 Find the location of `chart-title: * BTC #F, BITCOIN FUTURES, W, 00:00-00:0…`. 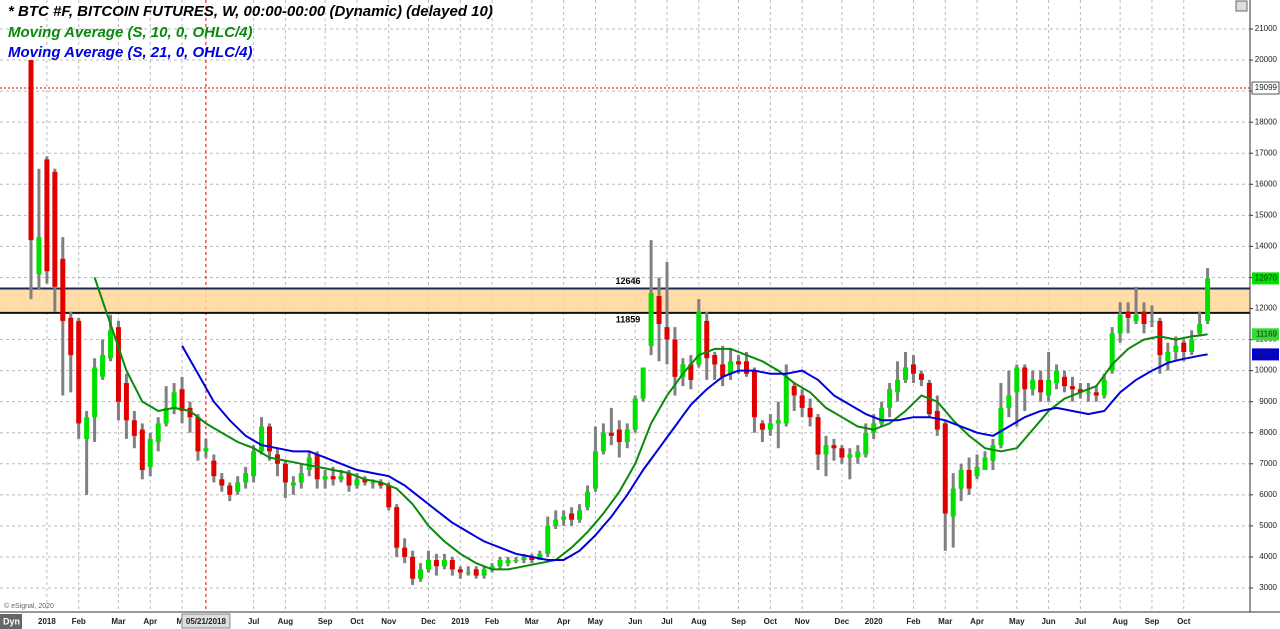

chart-title: * BTC #F, BITCOIN FUTURES, W, 00:00-00:0… is located at coordinates (250, 11).